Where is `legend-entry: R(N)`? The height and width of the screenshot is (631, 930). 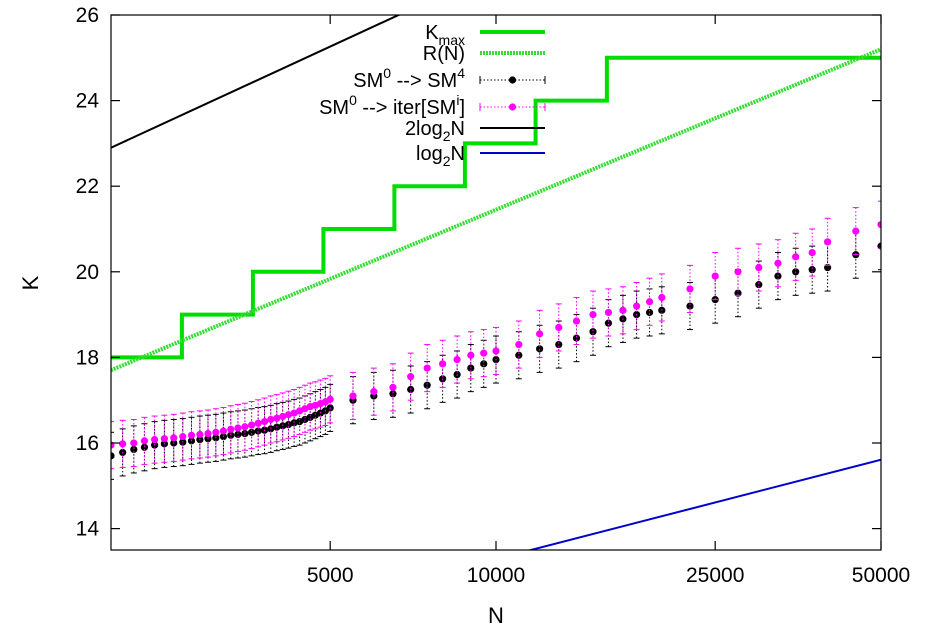
legend-entry: R(N) is located at coordinates (484, 54).